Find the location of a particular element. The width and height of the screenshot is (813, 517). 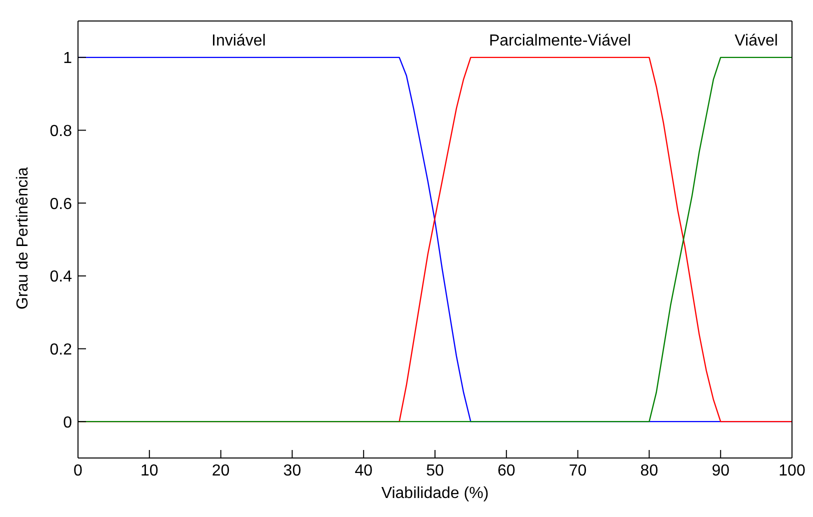

y-axis-title: Grau de Pertinência is located at coordinates (23, 238).